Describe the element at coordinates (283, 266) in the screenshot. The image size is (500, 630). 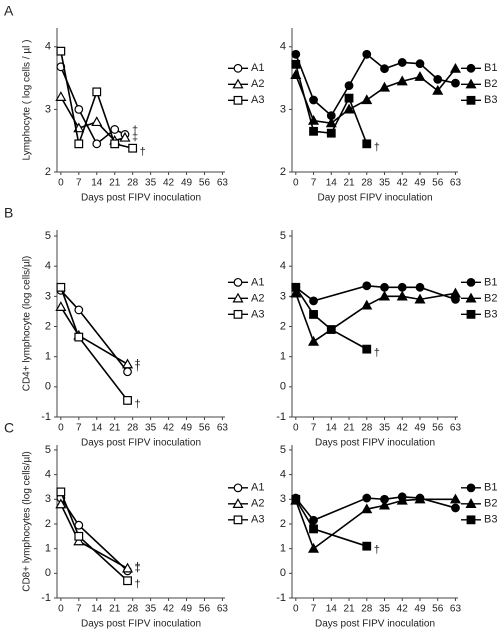
I see `y-tick-label: 4` at that location.